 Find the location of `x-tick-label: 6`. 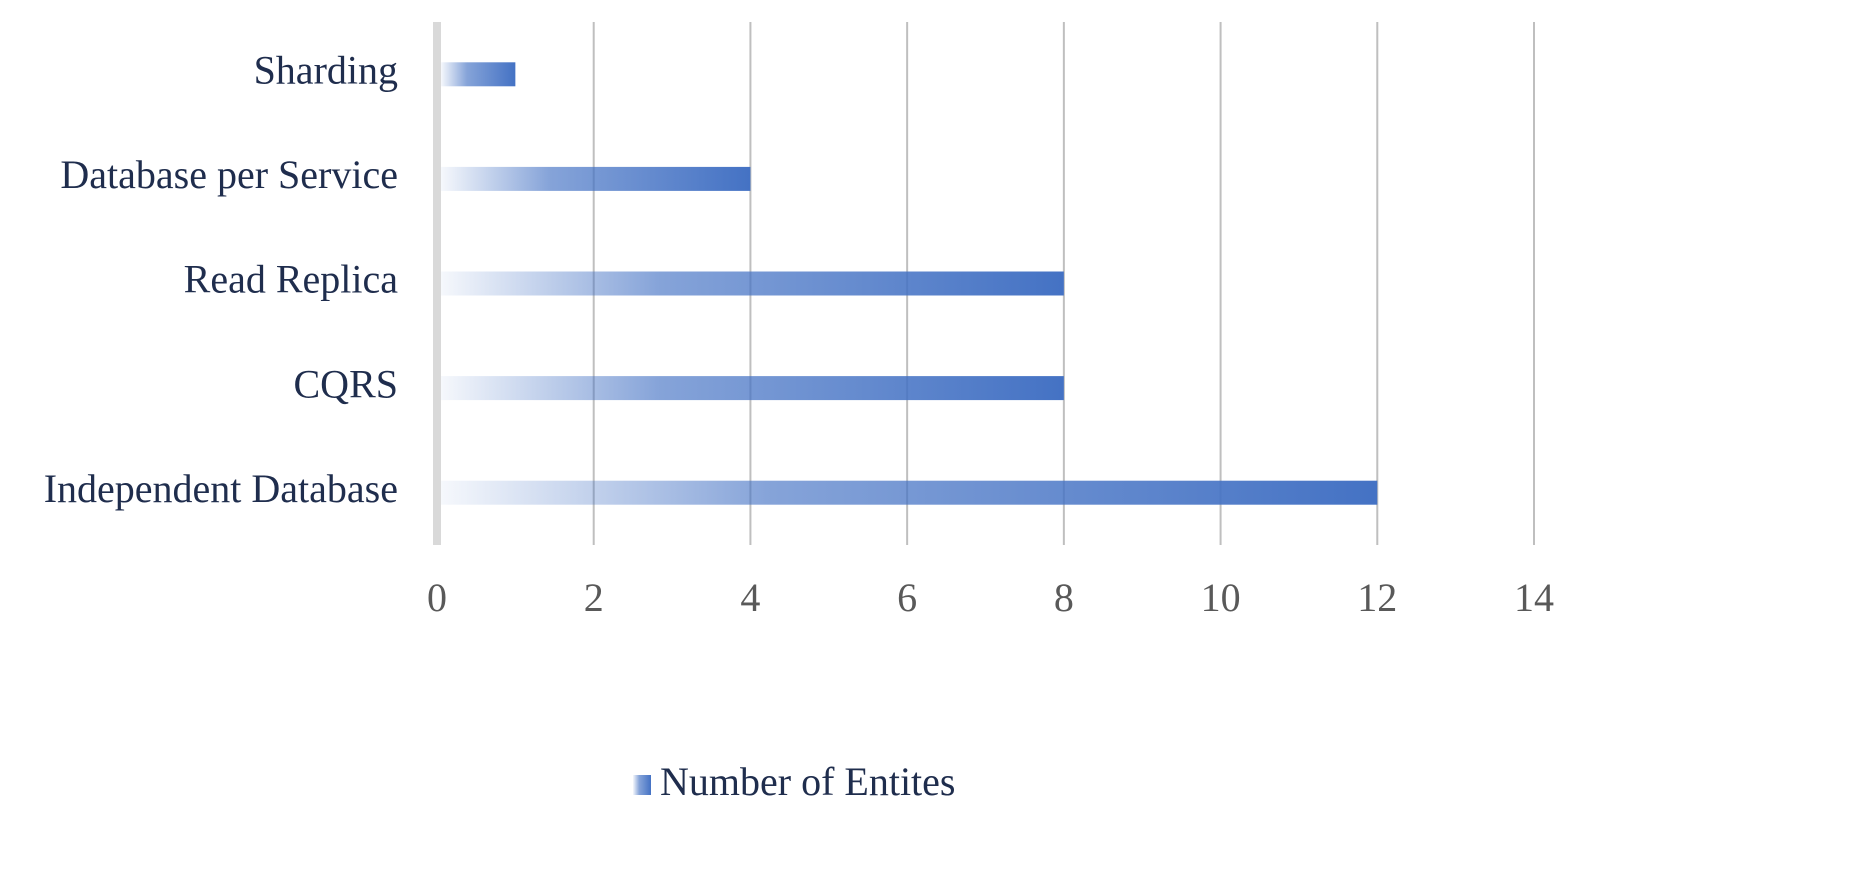

x-tick-label: 6 is located at coordinates (907, 597).